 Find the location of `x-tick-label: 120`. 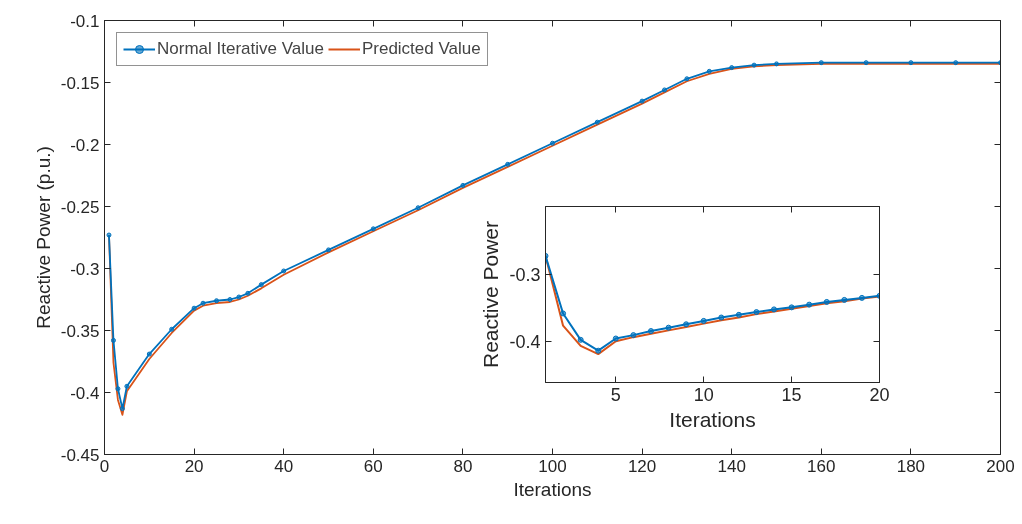

x-tick-label: 120 is located at coordinates (642, 466).